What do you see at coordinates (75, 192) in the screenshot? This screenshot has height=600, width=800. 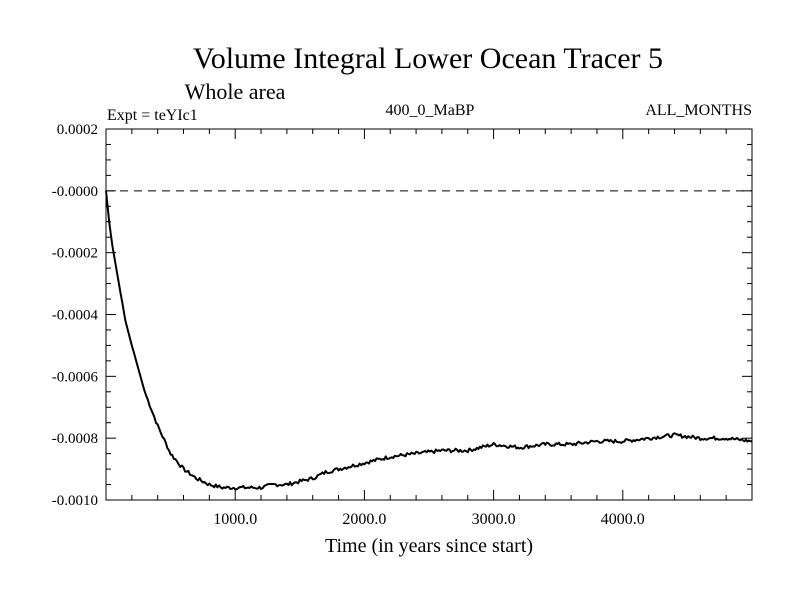 I see `y-tick-label: -0.0000` at bounding box center [75, 192].